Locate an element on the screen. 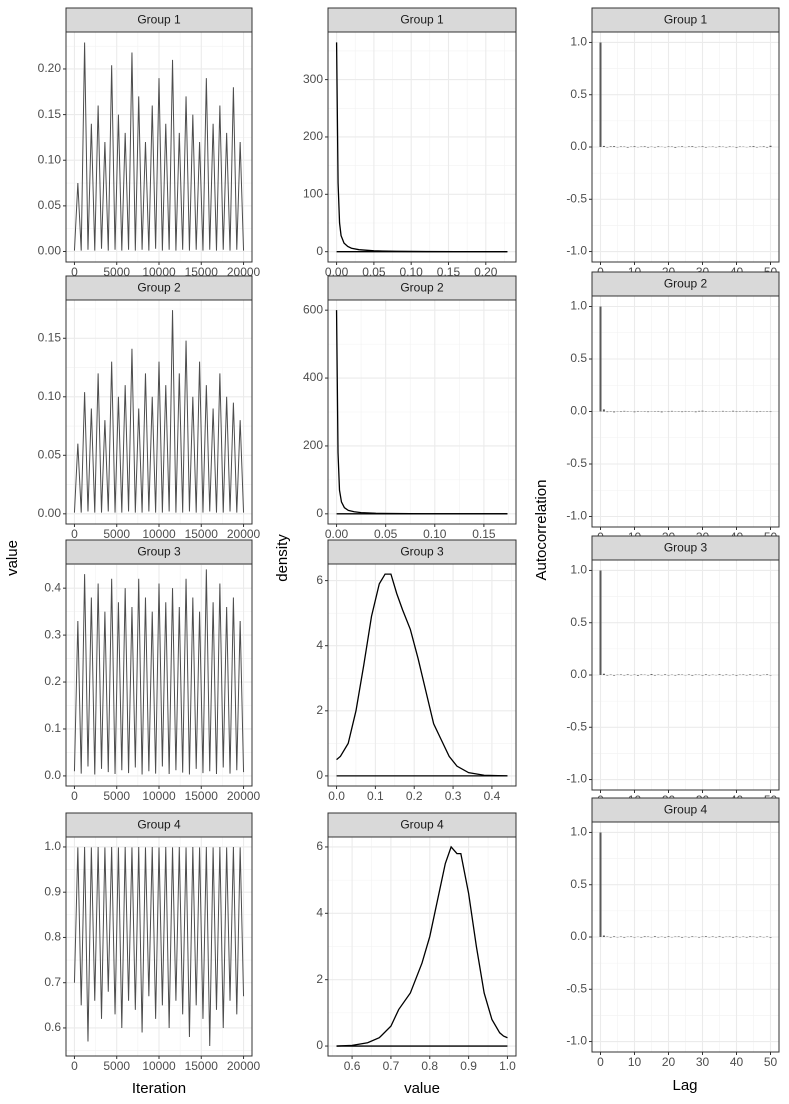 The width and height of the screenshot is (789, 1104). x-axis-label: Lag is located at coordinates (684, 1085).